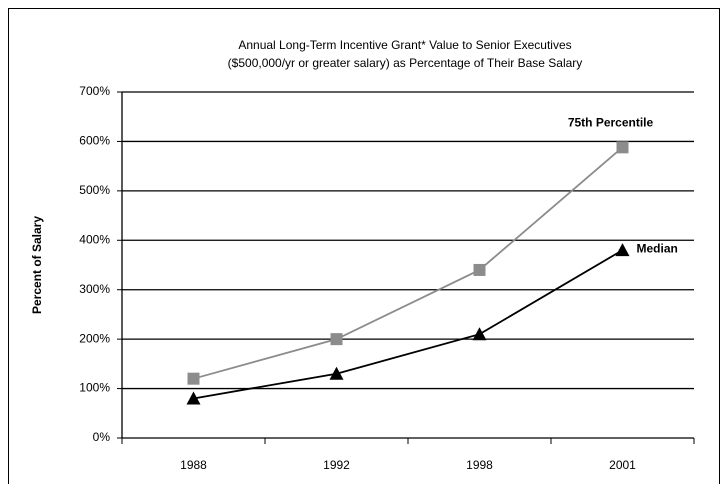 The width and height of the screenshot is (728, 484). I want to click on y-tick-label: 100%, so click(94, 388).